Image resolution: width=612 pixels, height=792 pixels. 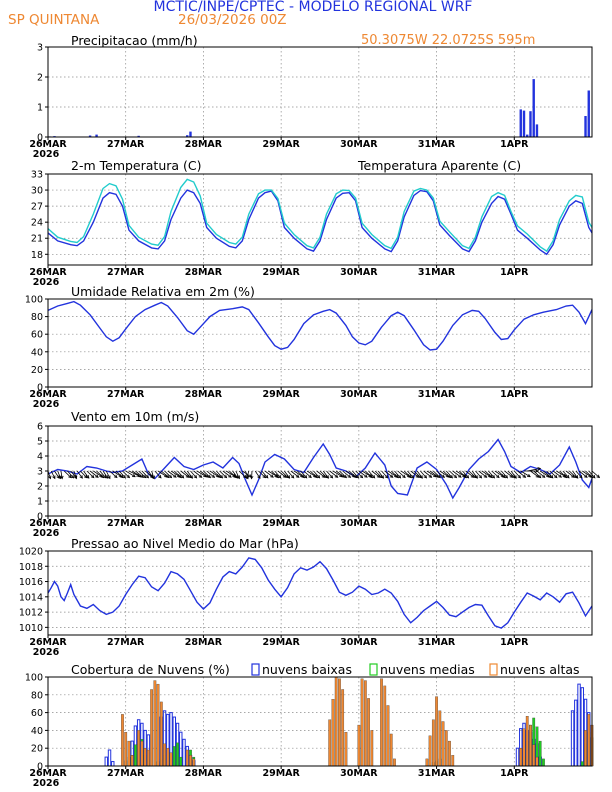 I want to click on rh-xtick-label: 30MAR, so click(x=359, y=394).